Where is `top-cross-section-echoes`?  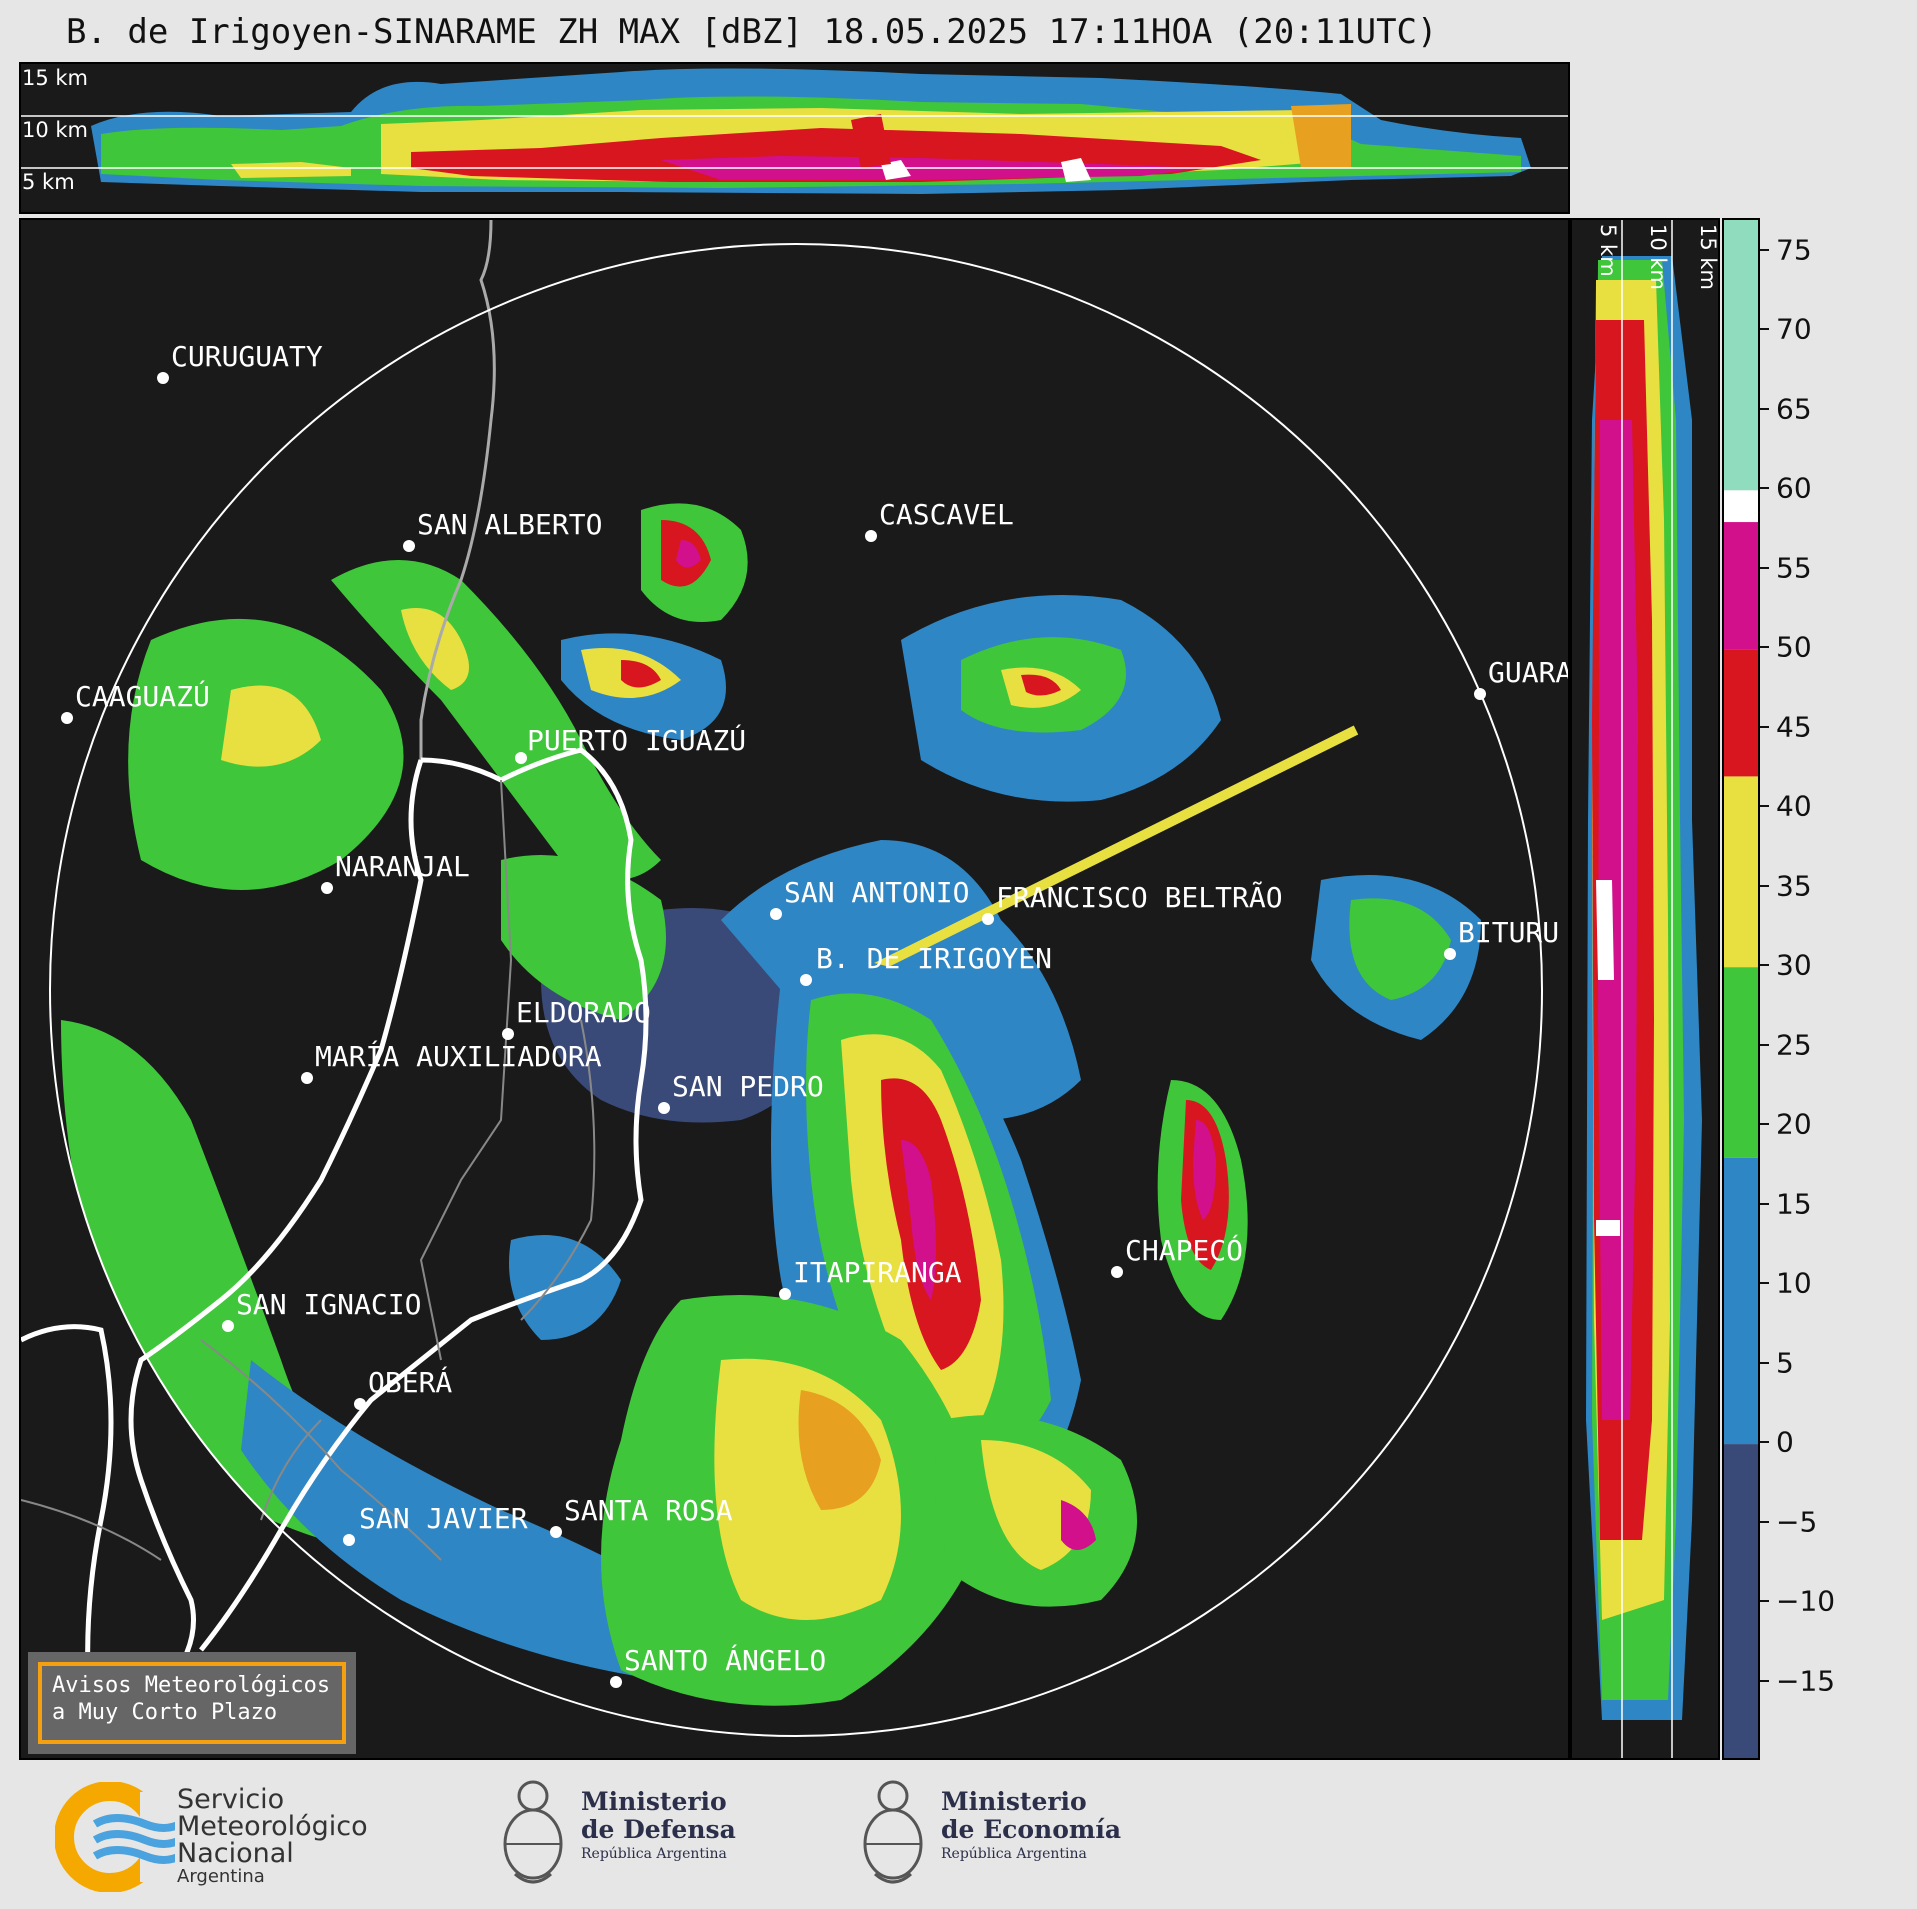
top-cross-section-echoes is located at coordinates (794, 131).